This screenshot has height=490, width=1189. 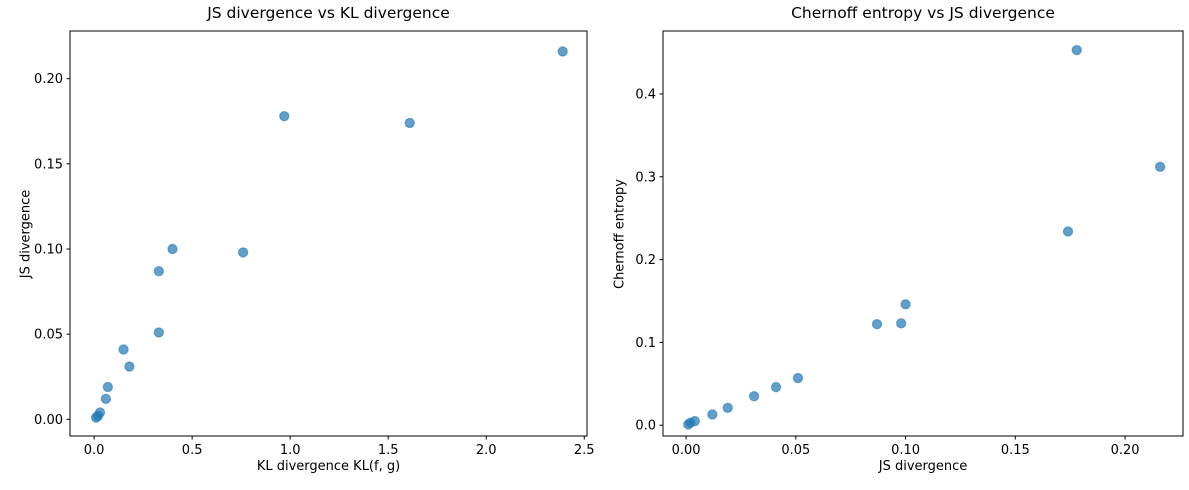 What do you see at coordinates (645, 94) in the screenshot?
I see `y-tick-label: 0.4` at bounding box center [645, 94].